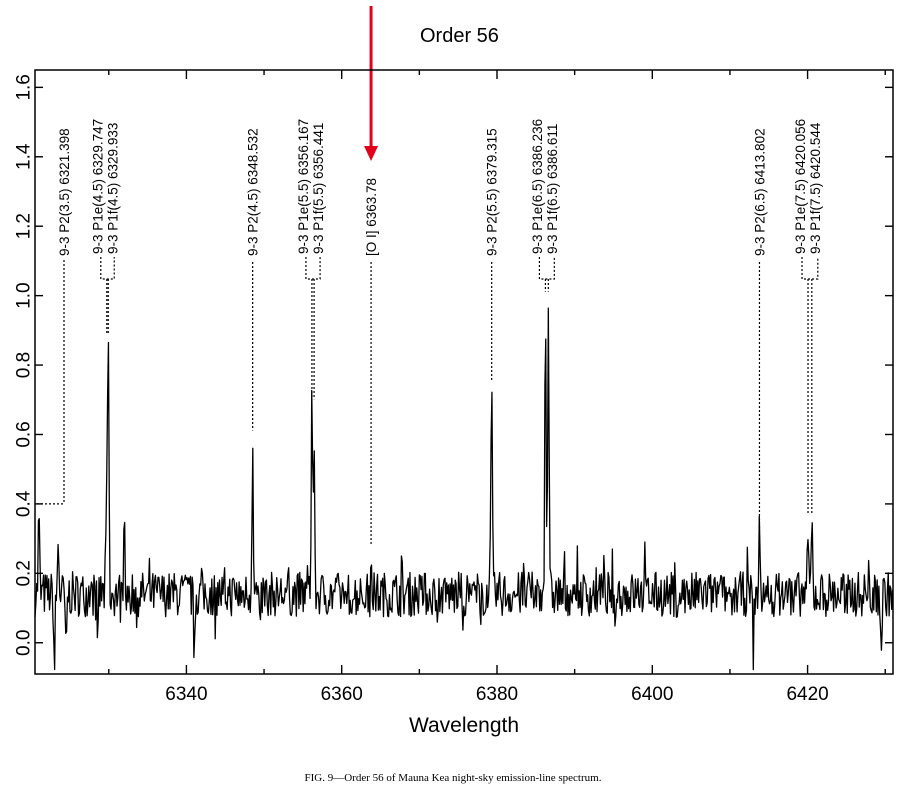  What do you see at coordinates (318, 188) in the screenshot?
I see `annotation-label: 9-3 P1f(5.5) 6356.441` at bounding box center [318, 188].